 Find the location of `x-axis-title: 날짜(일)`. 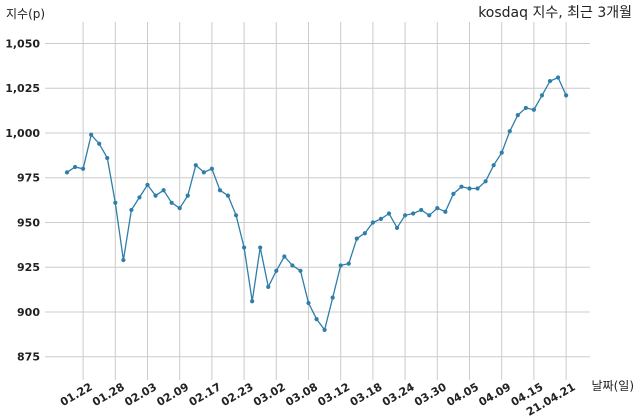

x-axis-title: 날짜(일) is located at coordinates (613, 386).